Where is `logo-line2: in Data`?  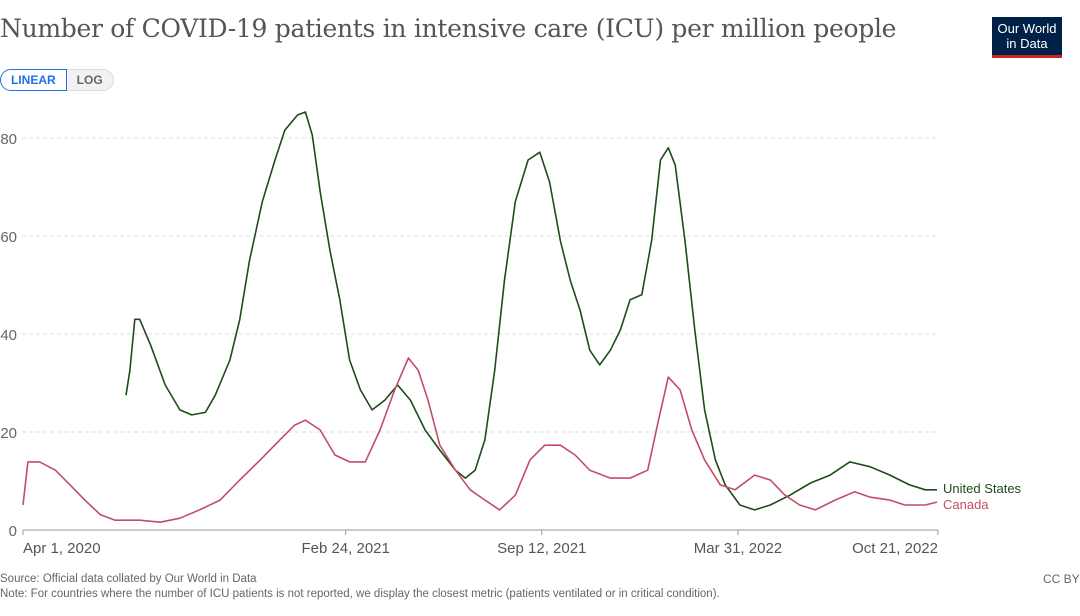 logo-line2: in Data is located at coordinates (1027, 43).